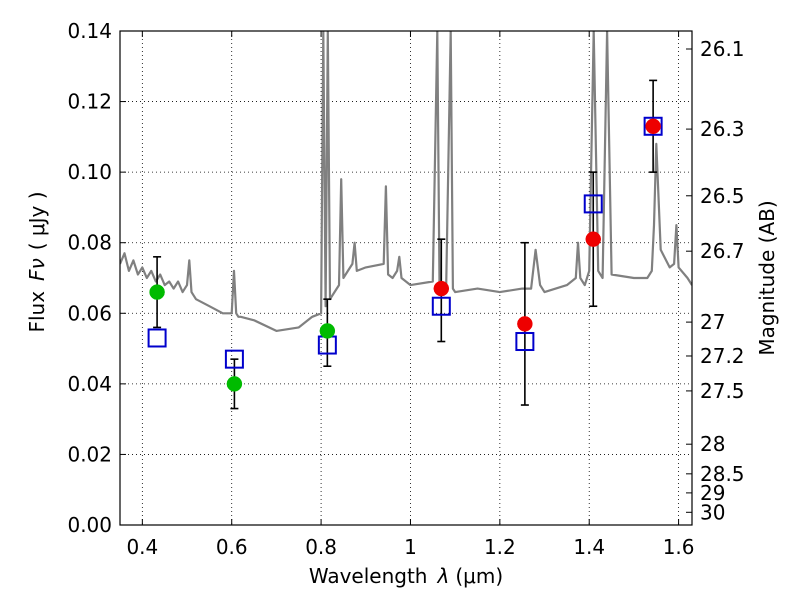  I want to click on y2-tick-label: 27, so click(712, 322).